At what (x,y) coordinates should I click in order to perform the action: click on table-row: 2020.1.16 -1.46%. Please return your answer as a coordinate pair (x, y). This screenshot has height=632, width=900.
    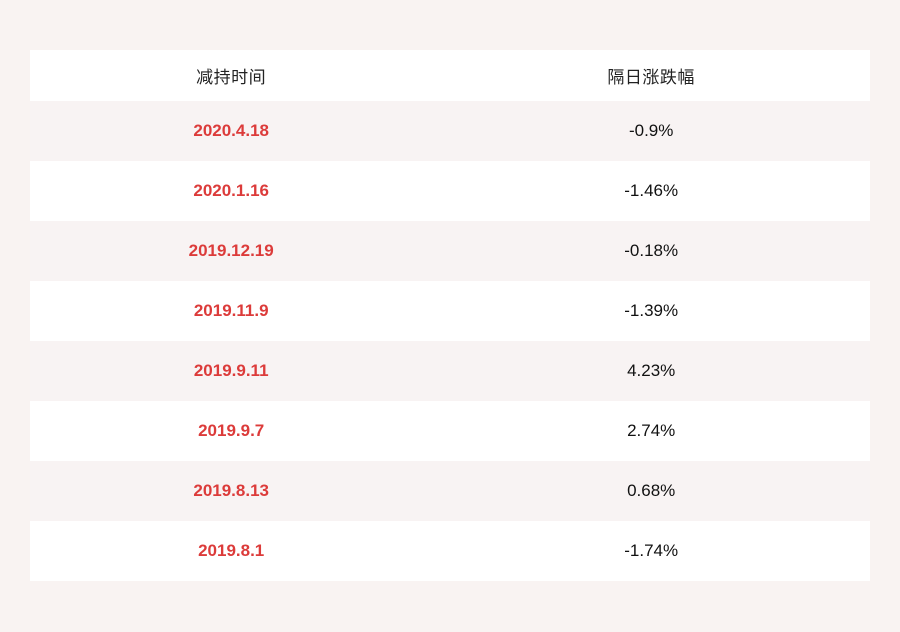
    Looking at the image, I should click on (450, 191).